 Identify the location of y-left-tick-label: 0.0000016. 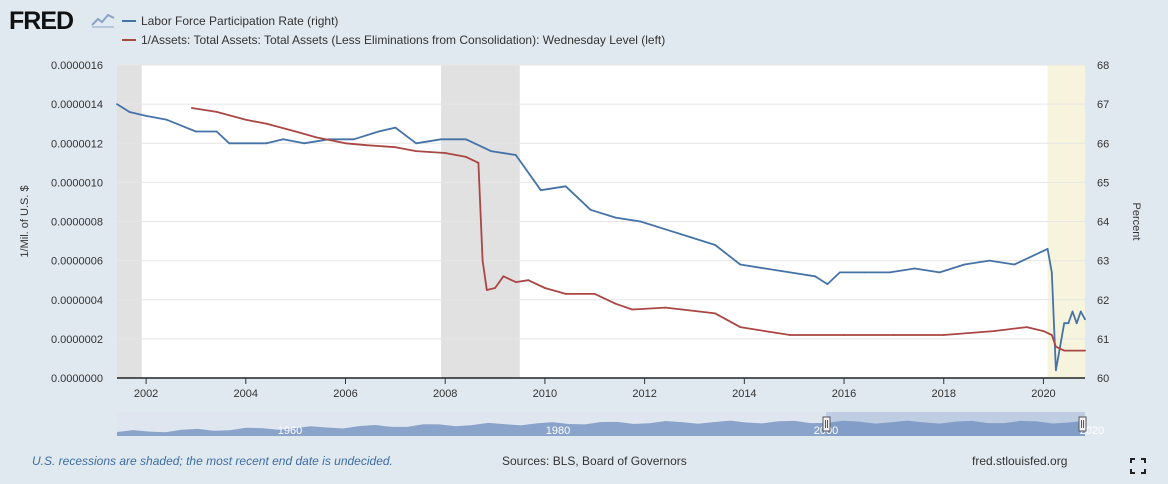
(77, 66).